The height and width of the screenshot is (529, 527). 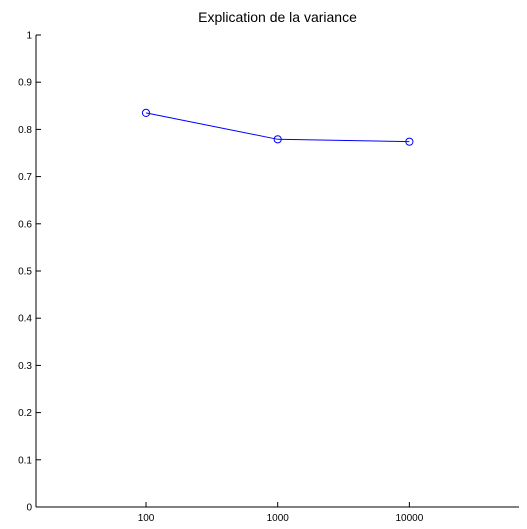 I want to click on x-tick-label: 10000, so click(x=409, y=518).